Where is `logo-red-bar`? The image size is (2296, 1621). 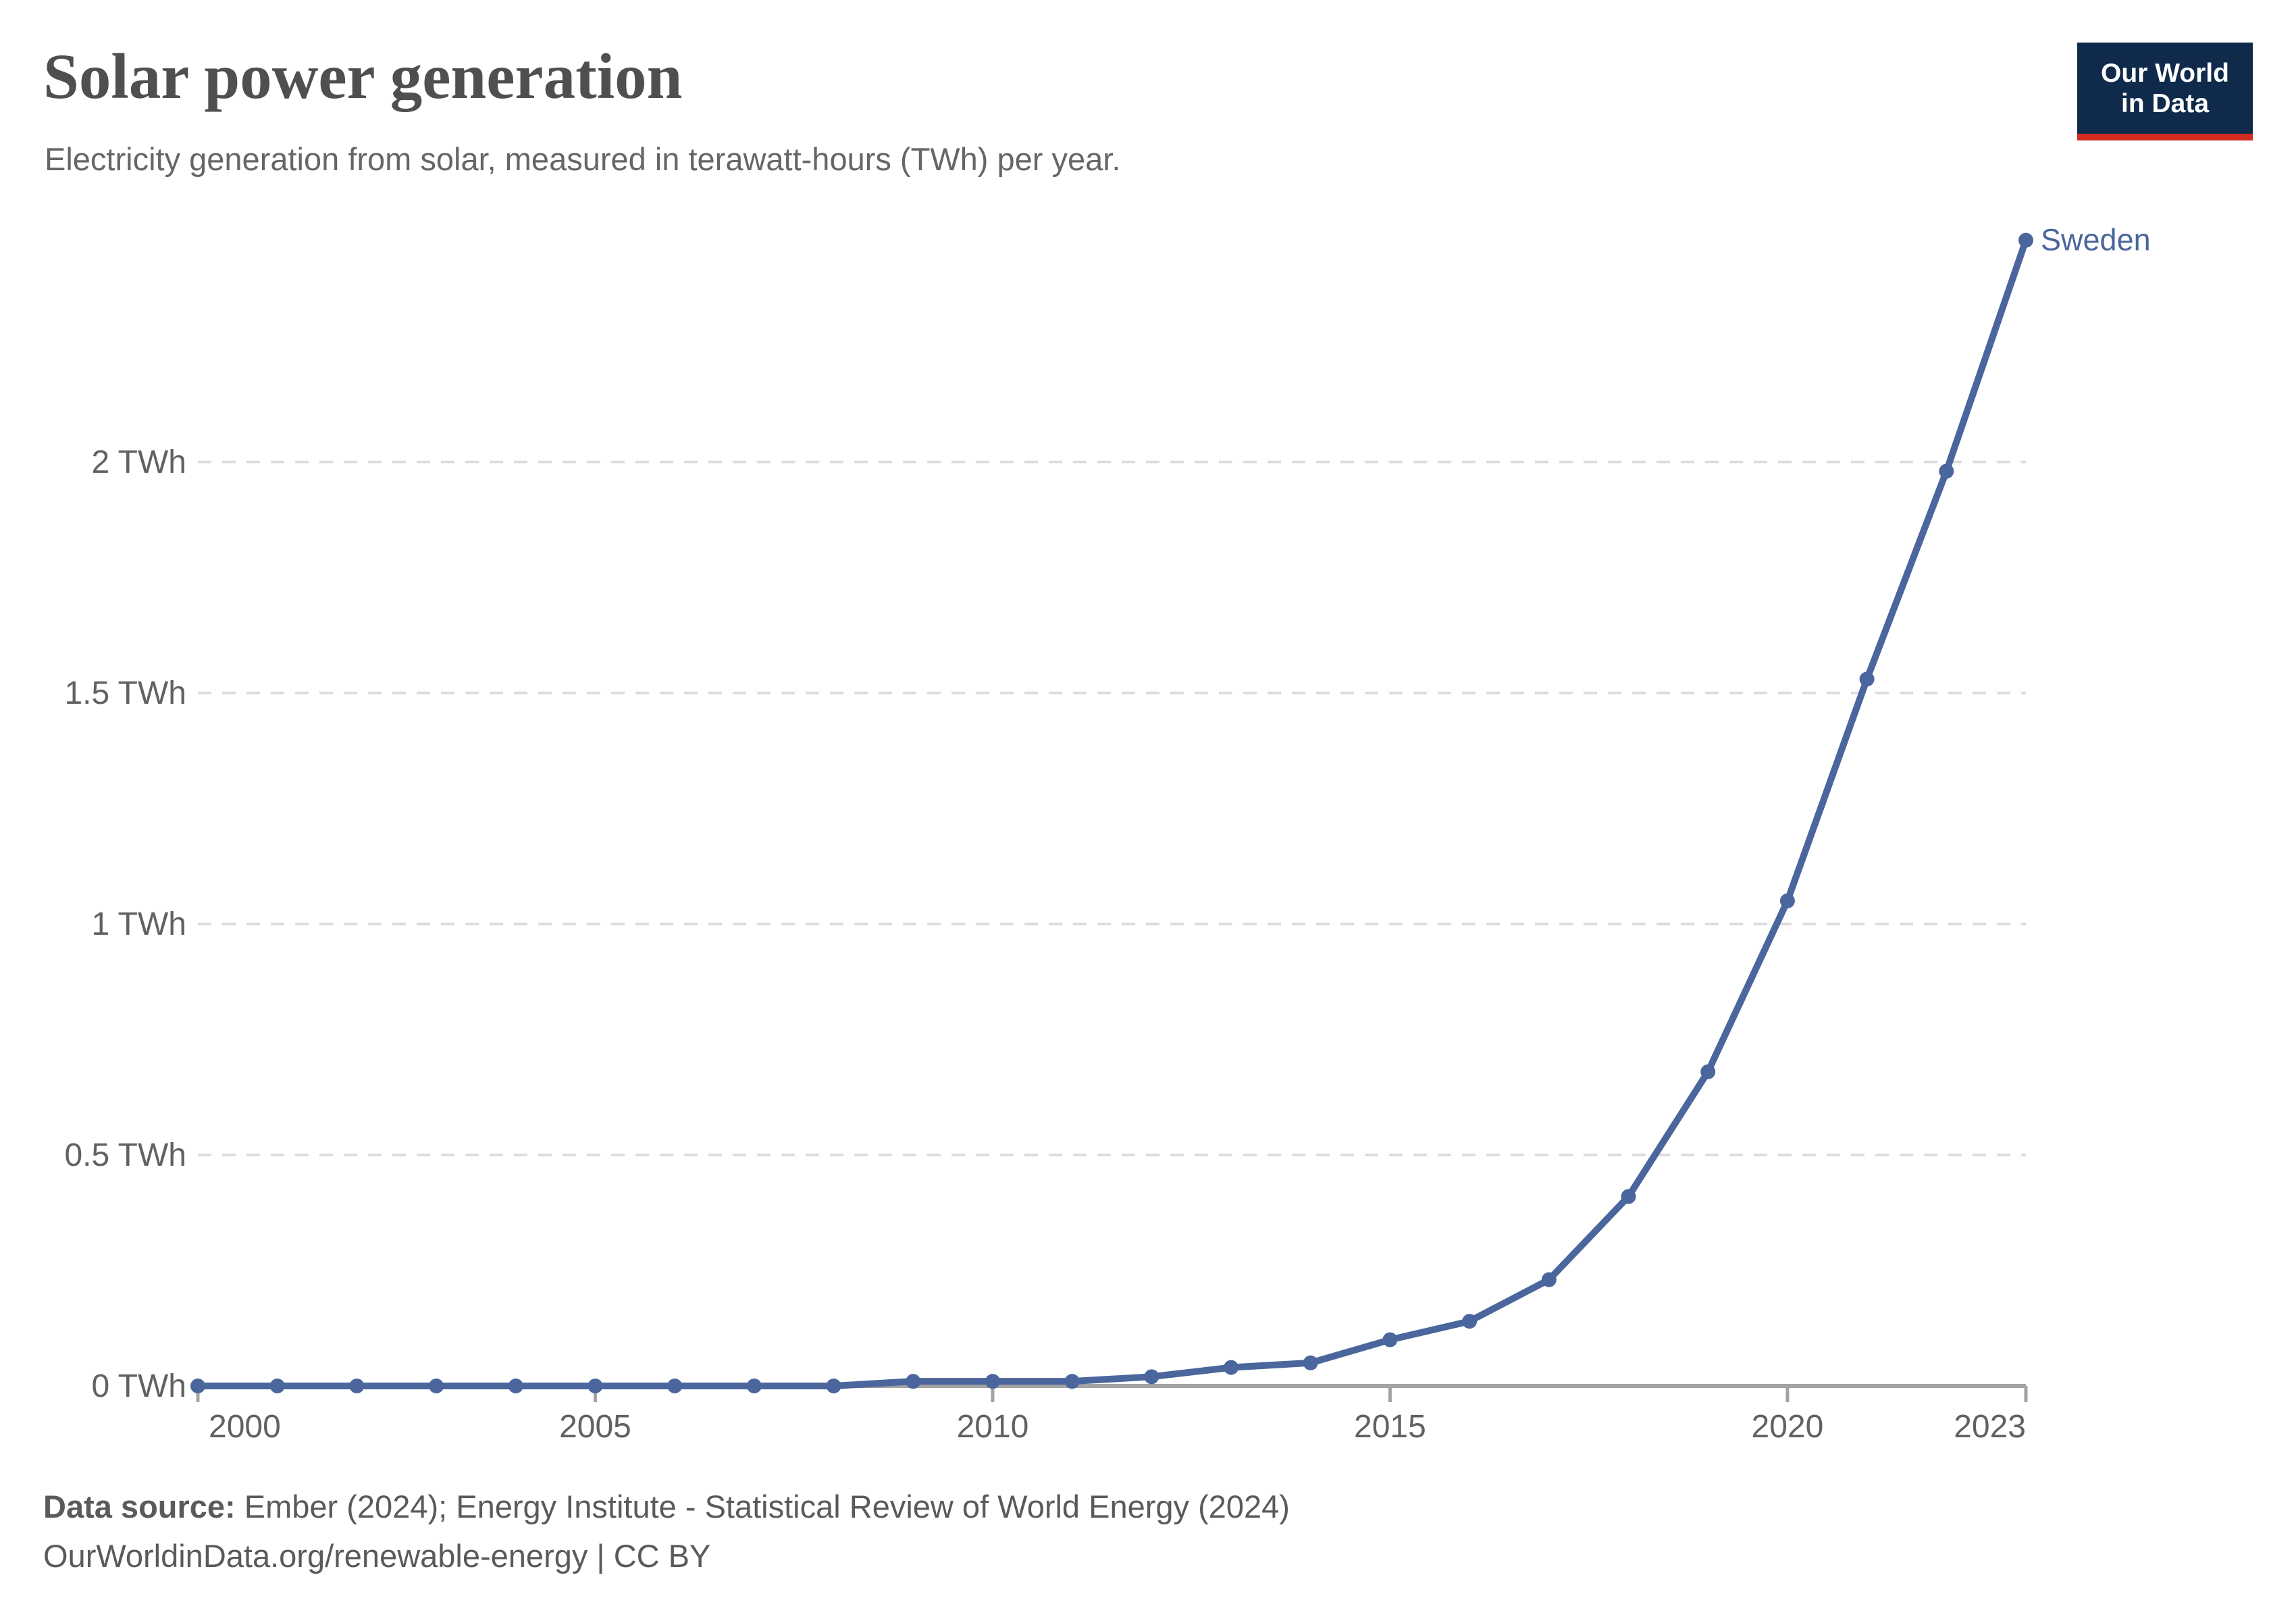
logo-red-bar is located at coordinates (2165, 137).